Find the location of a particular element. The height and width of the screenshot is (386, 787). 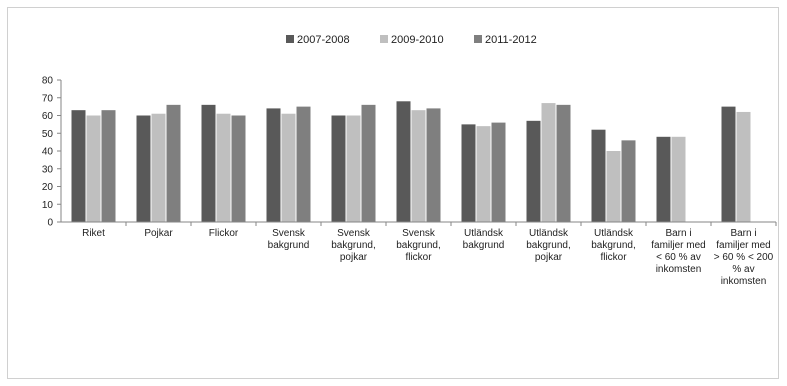

x-category-label: Riket is located at coordinates (93, 233).